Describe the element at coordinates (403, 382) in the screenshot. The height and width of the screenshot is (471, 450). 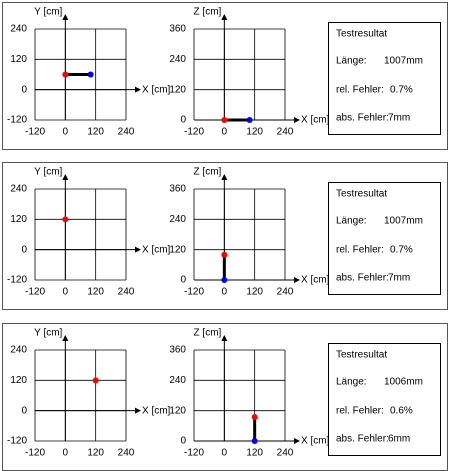
I see `length-value: 1006mm` at that location.